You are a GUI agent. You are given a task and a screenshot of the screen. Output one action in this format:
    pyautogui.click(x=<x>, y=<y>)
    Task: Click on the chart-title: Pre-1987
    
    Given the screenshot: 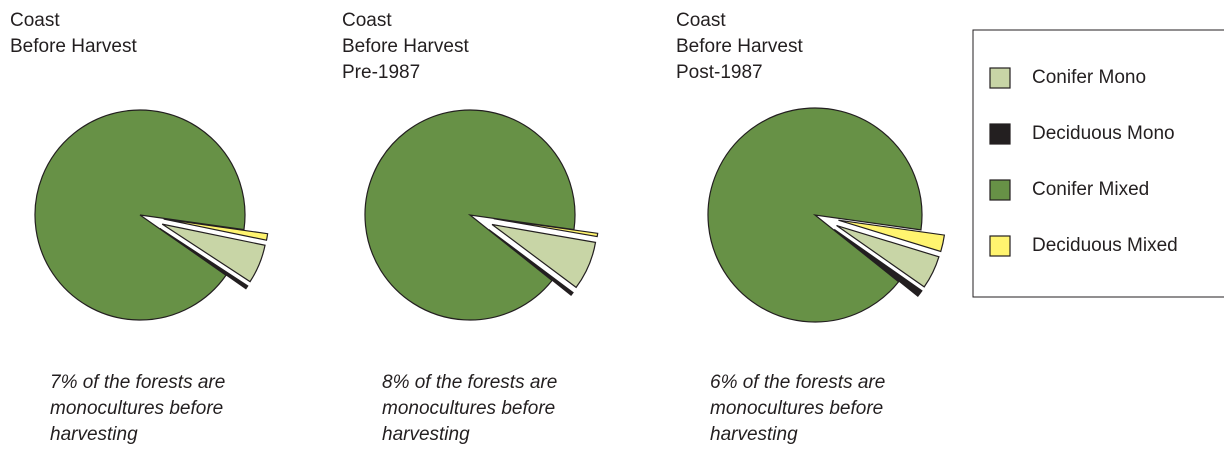 What is the action you would take?
    pyautogui.click(x=381, y=72)
    